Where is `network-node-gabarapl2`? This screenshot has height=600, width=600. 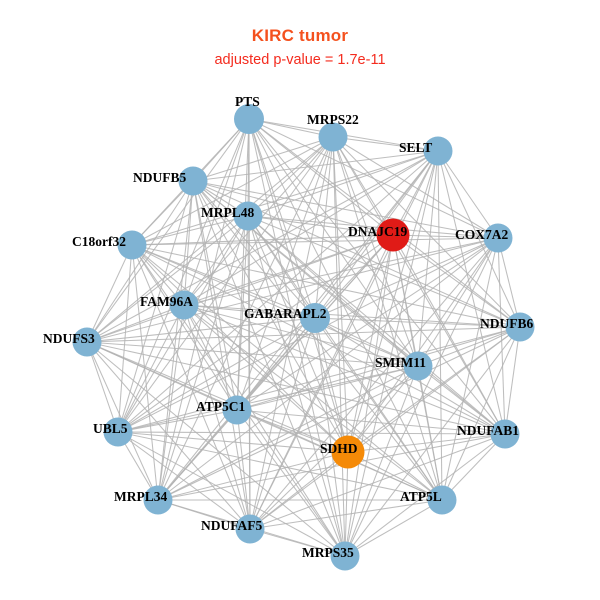 network-node-gabarapl2 is located at coordinates (315, 318).